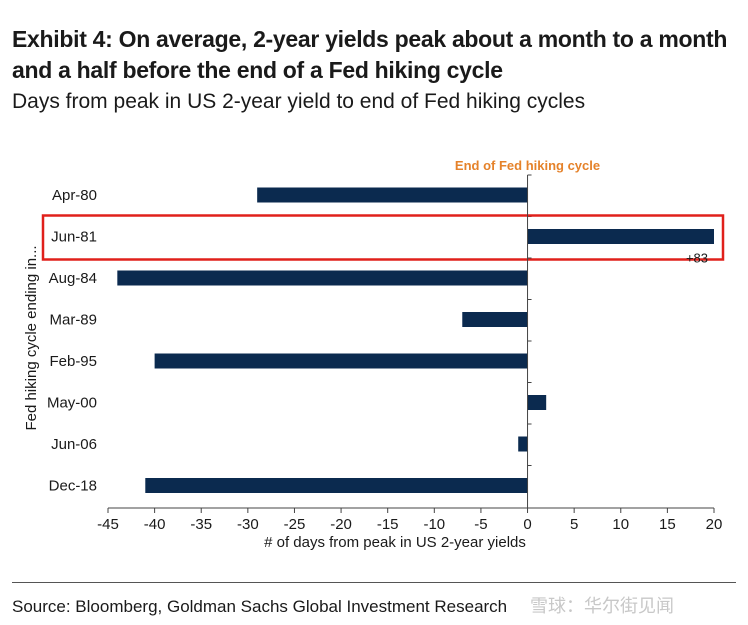 This screenshot has width=748, height=625. I want to click on x-tick-label: 15, so click(667, 524).